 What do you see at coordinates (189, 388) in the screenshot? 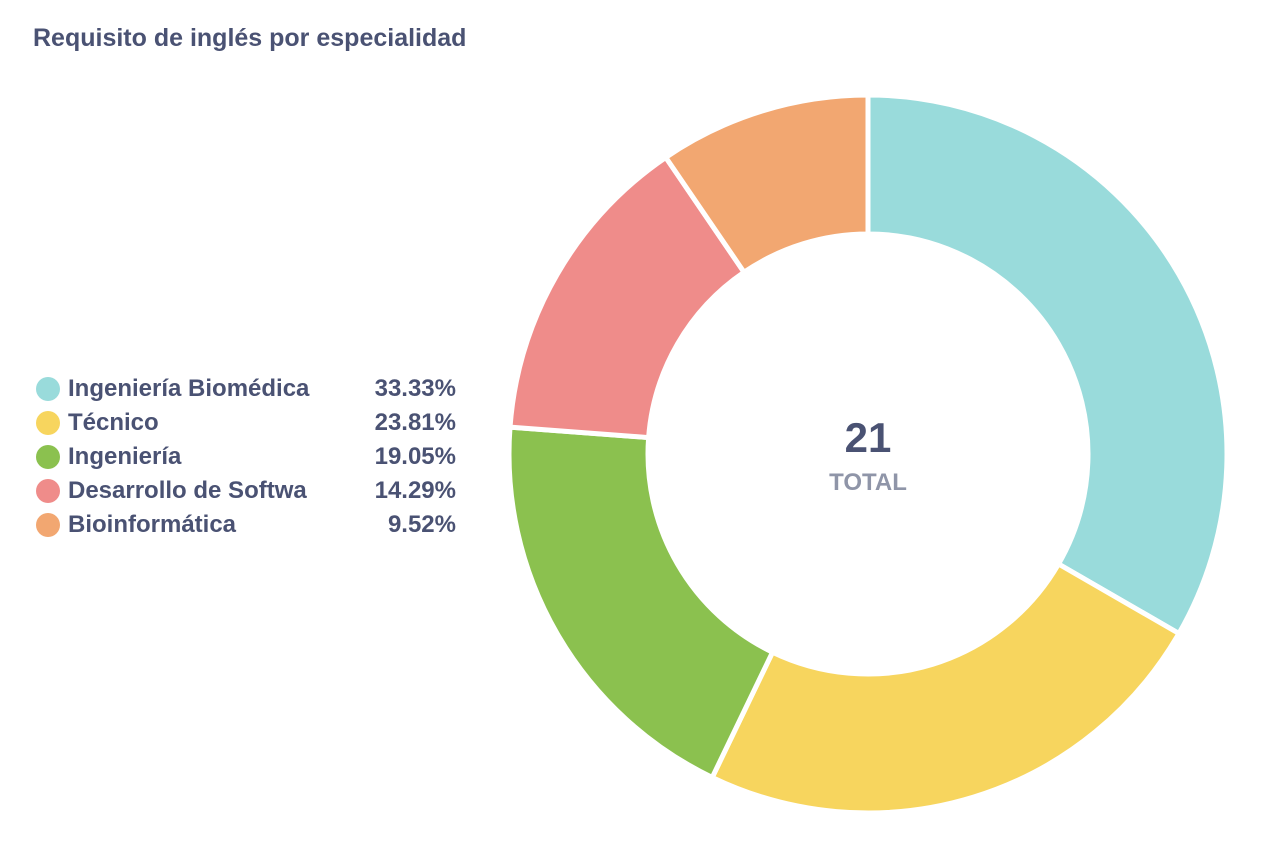
I see `legend-label: Ingeniería Biomédica` at bounding box center [189, 388].